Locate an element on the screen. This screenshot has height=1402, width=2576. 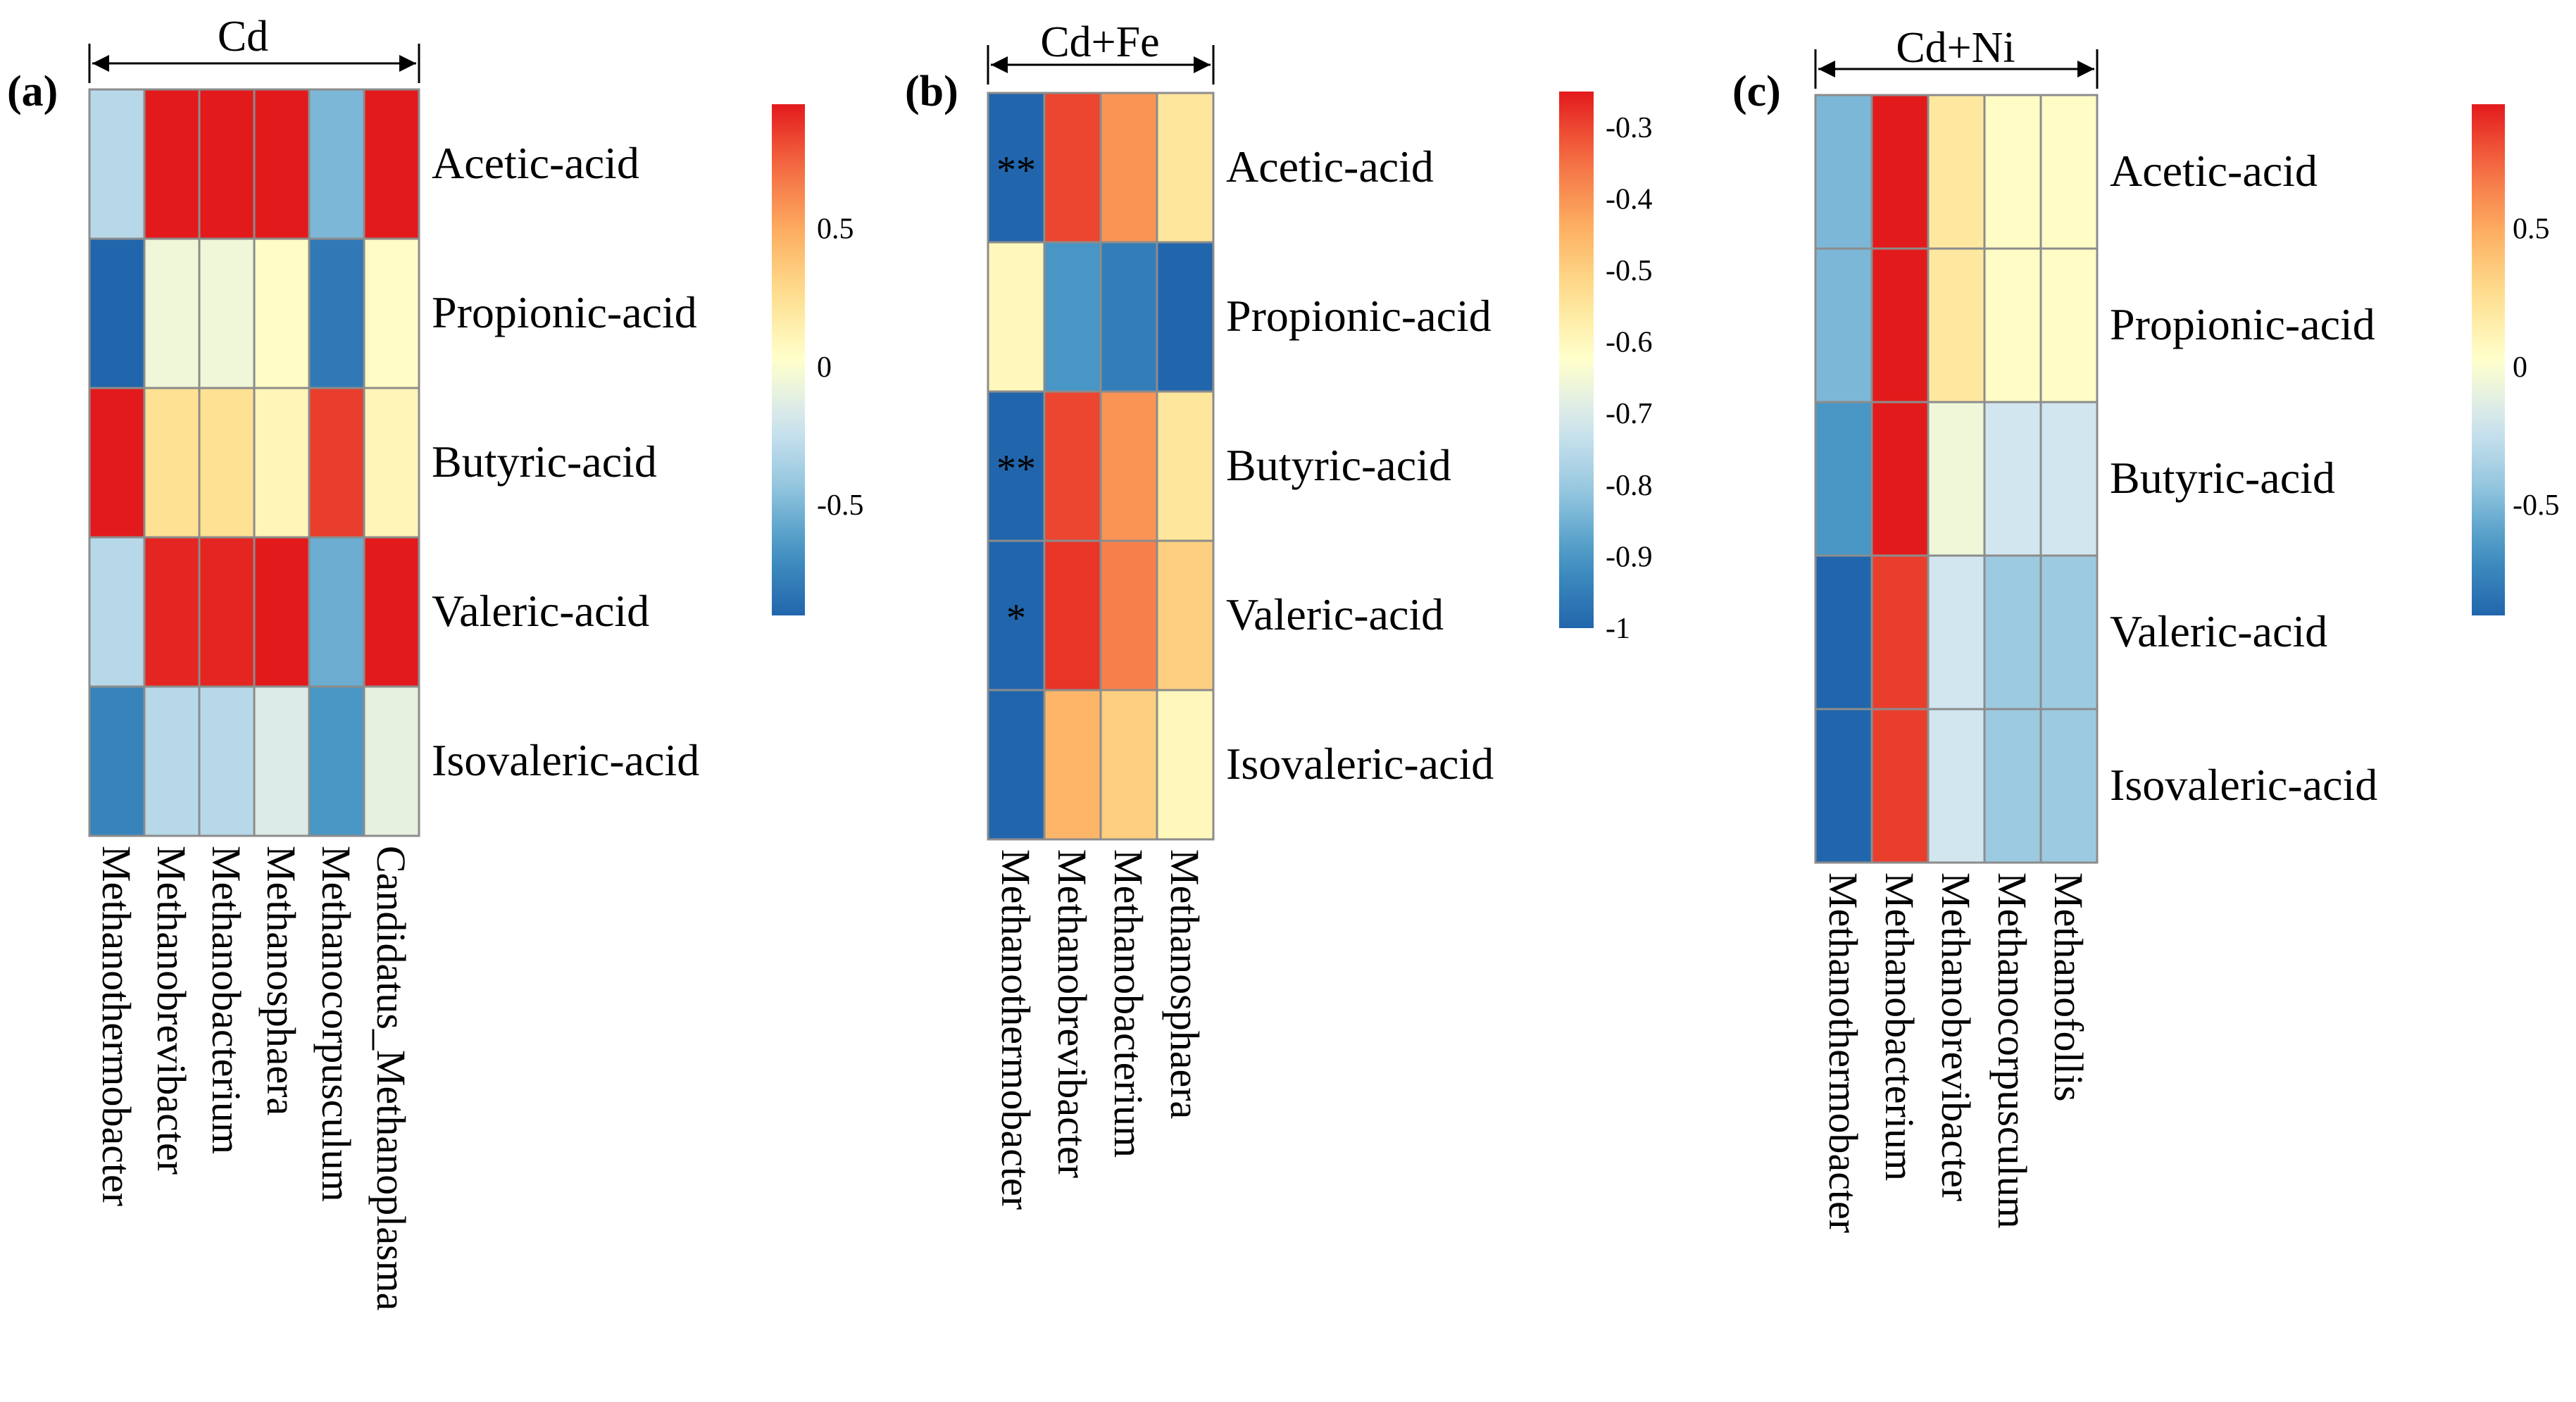
colorbar-tick-label: -0.8 is located at coordinates (1629, 486).